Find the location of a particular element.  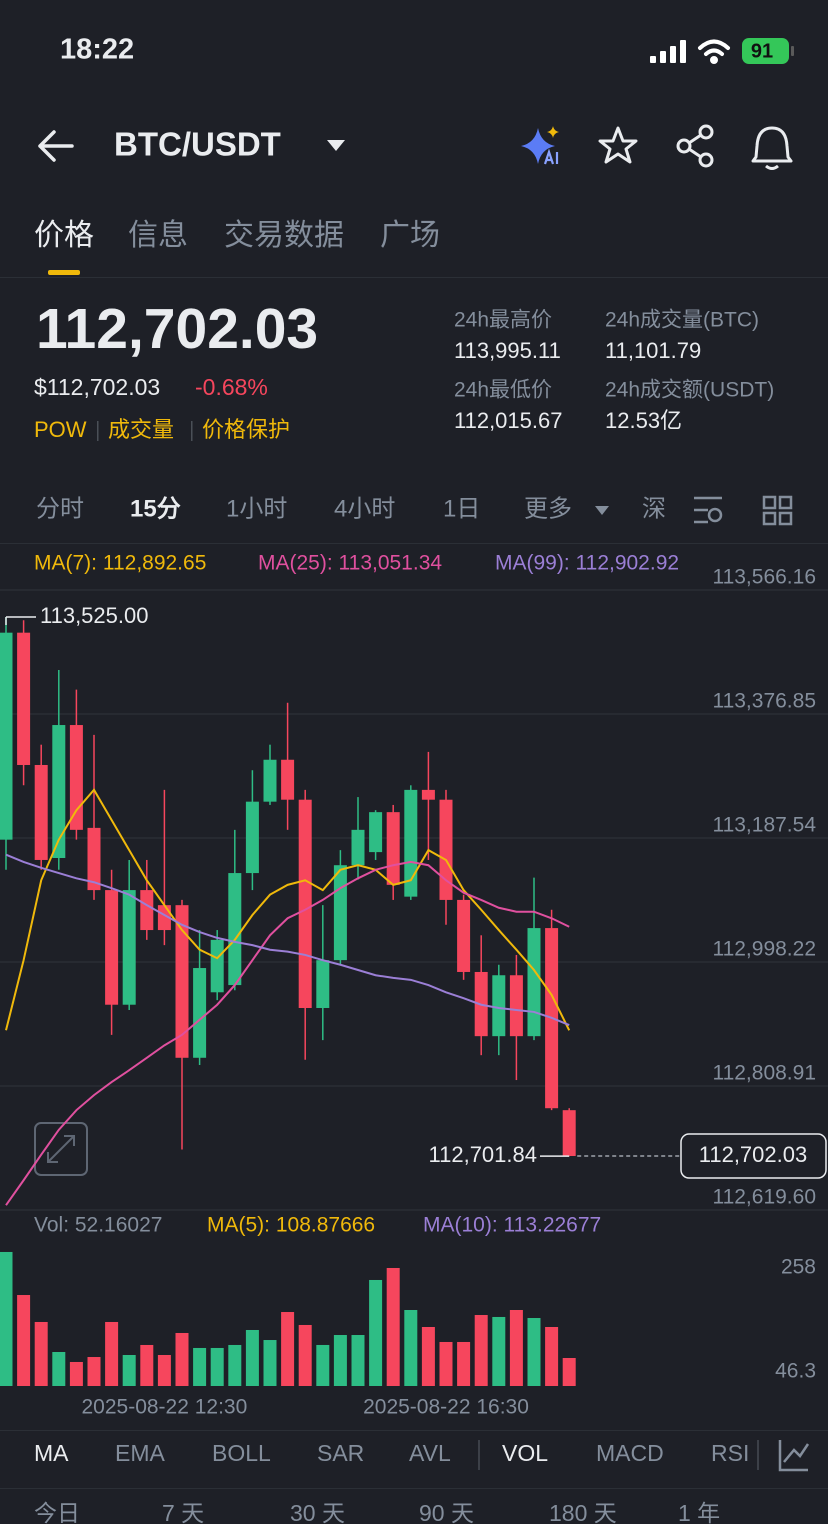

ma-legend: MA(99): 112,902.92 is located at coordinates (587, 563).